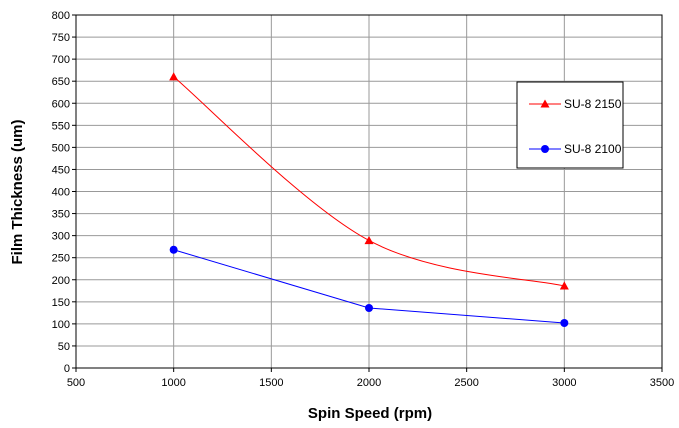 The width and height of the screenshot is (679, 428). I want to click on y-tick-label: 0, so click(67, 369).